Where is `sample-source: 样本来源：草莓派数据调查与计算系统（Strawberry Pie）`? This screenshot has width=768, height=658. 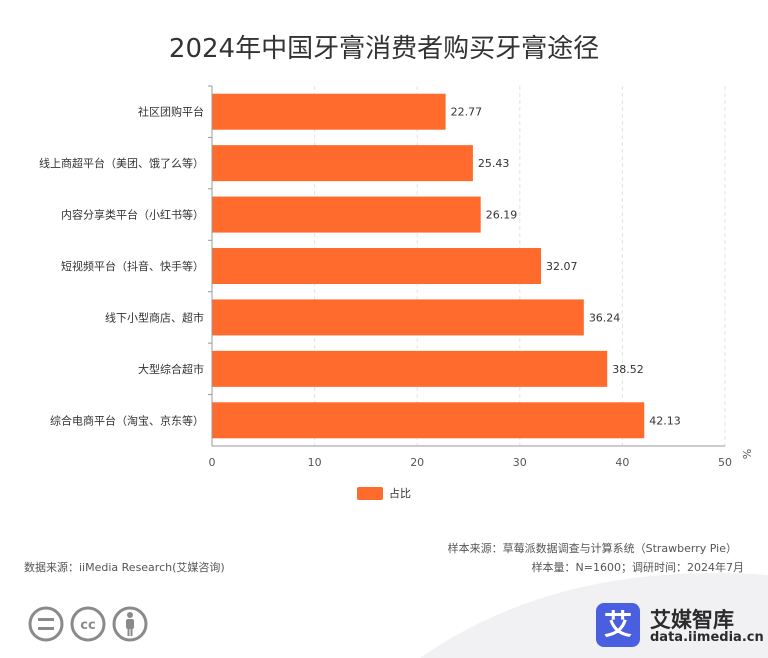 sample-source: 样本来源：草莓派数据调查与计算系统（Strawberry Pie） is located at coordinates (592, 548).